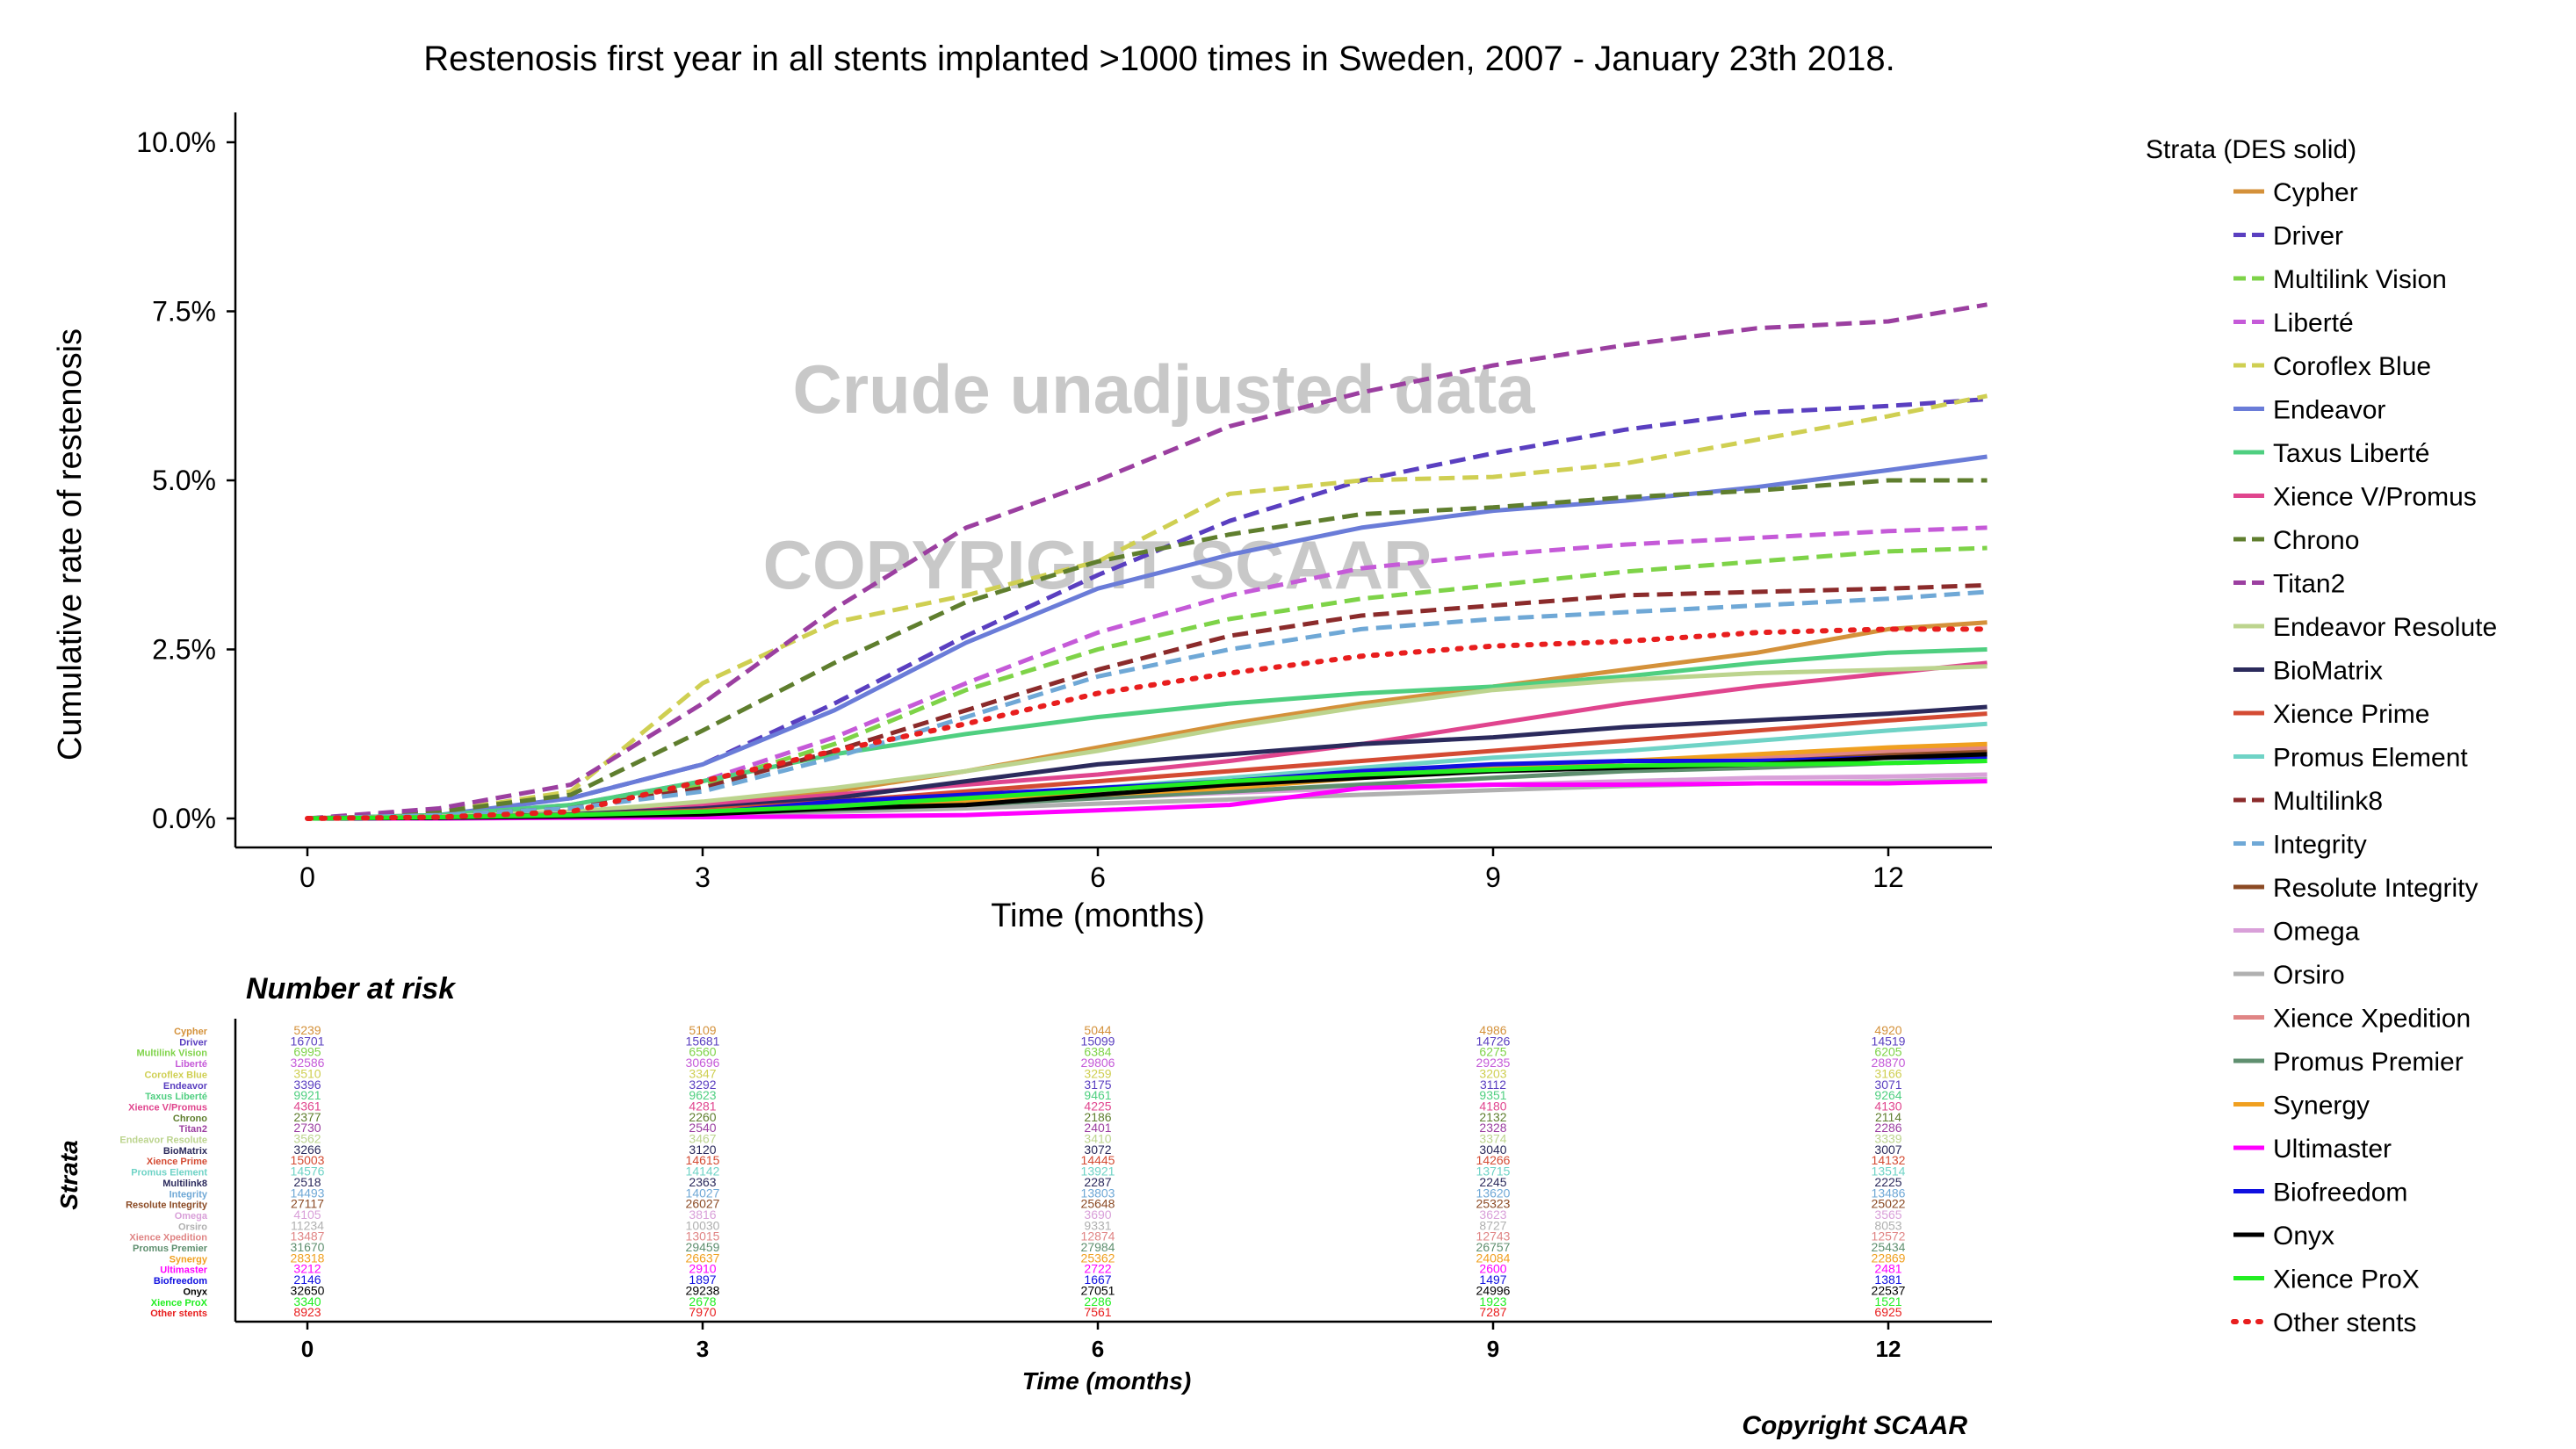 This screenshot has height=1449, width=2576. Describe the element at coordinates (307, 1150) in the screenshot. I see `risk-count: 3266` at that location.